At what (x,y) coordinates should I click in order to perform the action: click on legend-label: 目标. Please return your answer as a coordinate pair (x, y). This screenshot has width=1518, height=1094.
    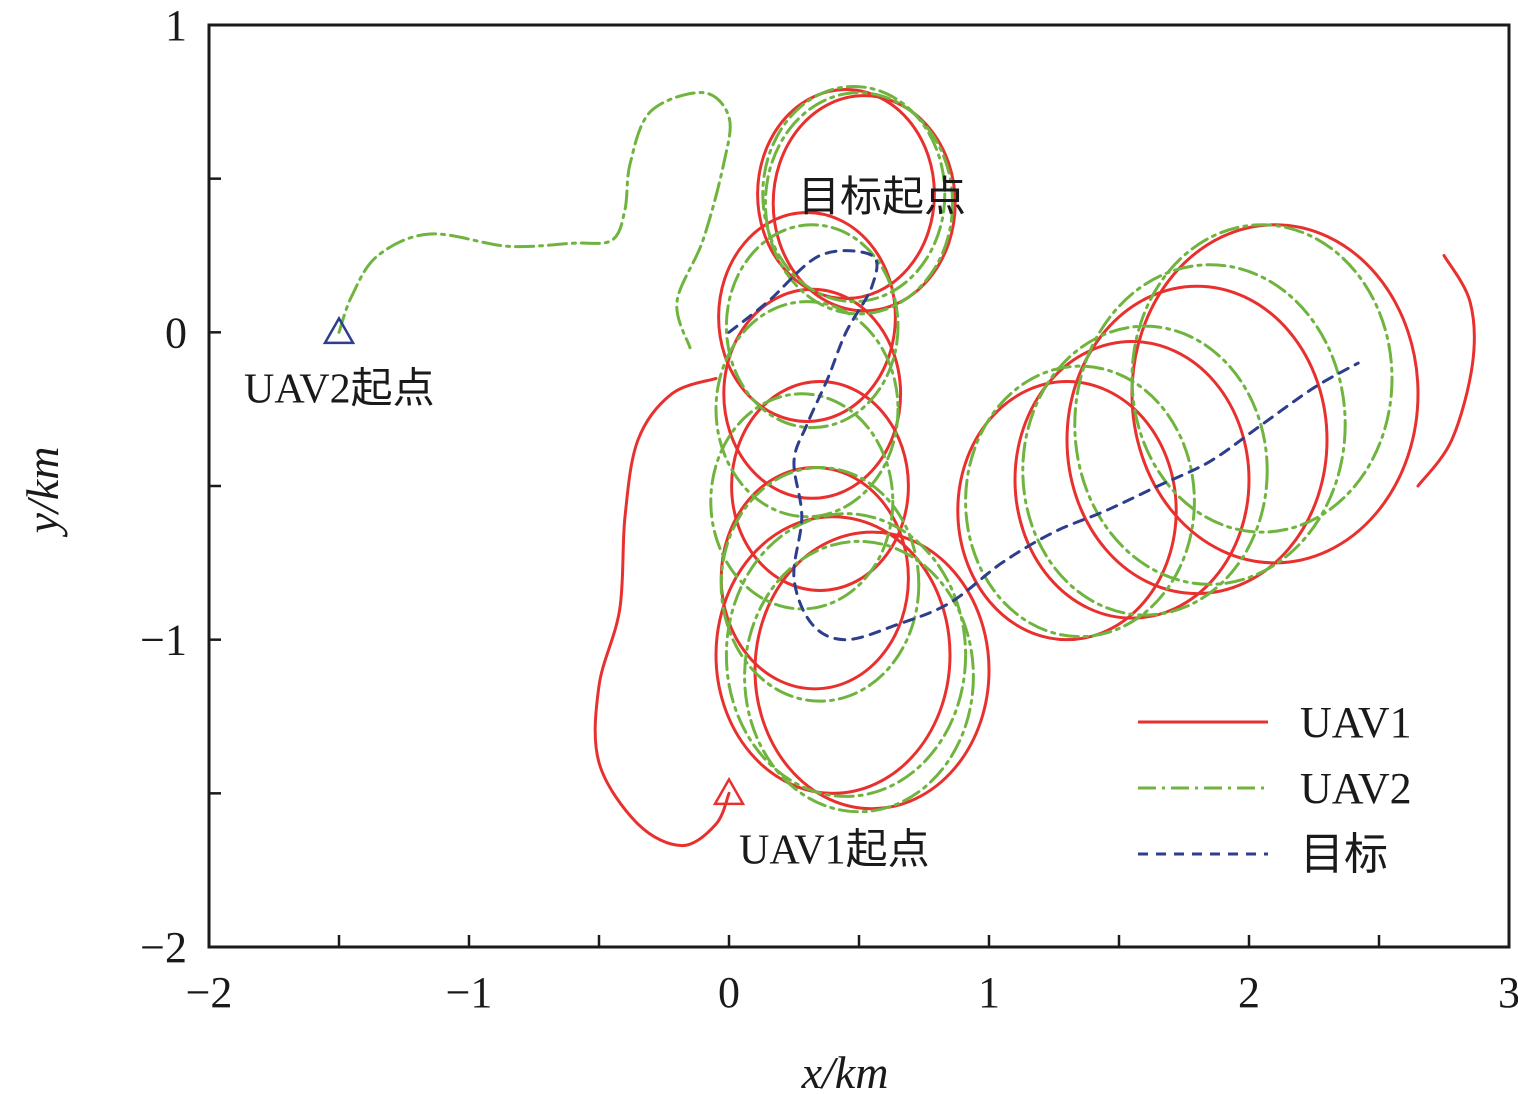
    Looking at the image, I should click on (1344, 854).